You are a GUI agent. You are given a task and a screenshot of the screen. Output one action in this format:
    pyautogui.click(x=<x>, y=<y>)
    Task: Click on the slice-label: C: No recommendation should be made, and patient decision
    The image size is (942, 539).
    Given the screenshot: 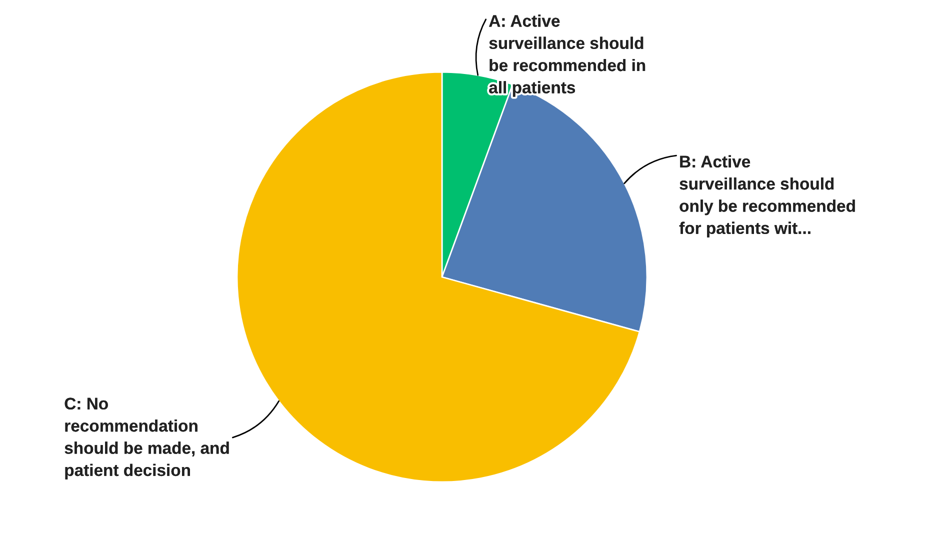 What is the action you would take?
    pyautogui.click(x=146, y=439)
    